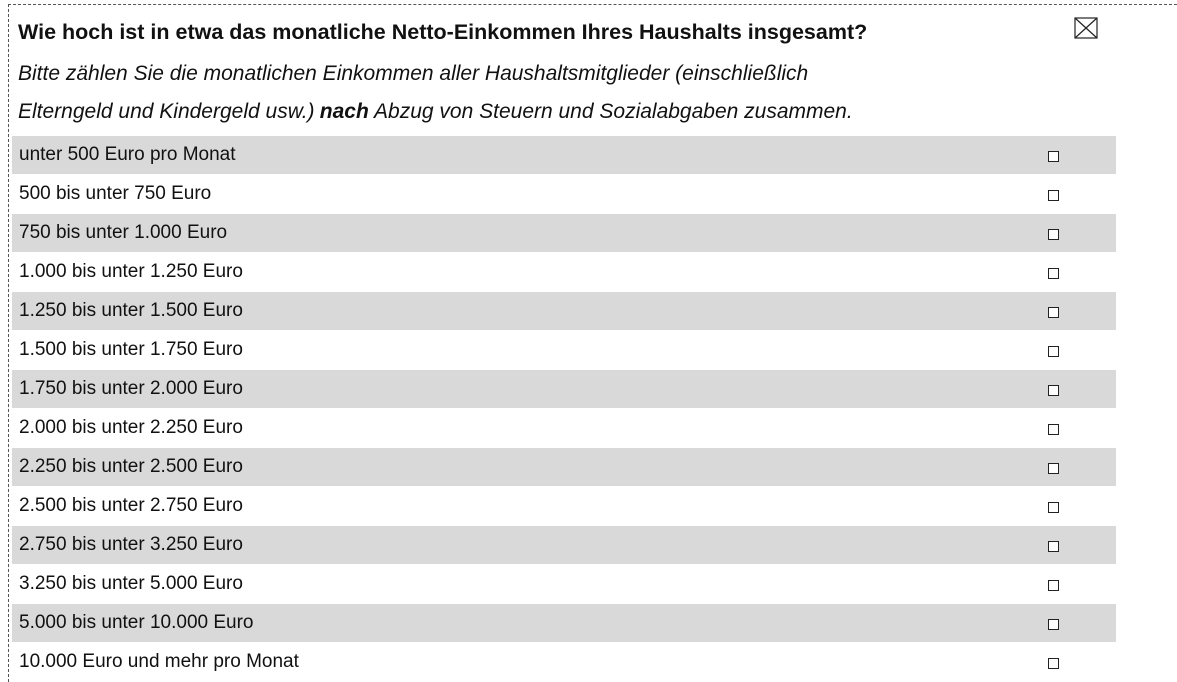 The width and height of the screenshot is (1177, 682). I want to click on instruction-text: Elterngeld und Kindergeld usw.), so click(166, 111).